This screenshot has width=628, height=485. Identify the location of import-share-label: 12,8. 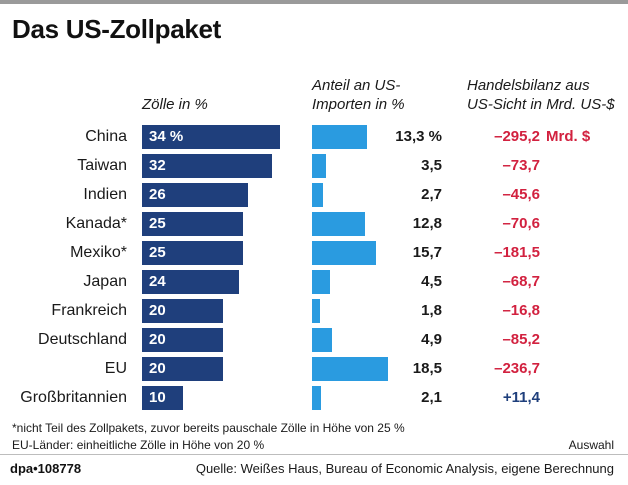
(427, 223).